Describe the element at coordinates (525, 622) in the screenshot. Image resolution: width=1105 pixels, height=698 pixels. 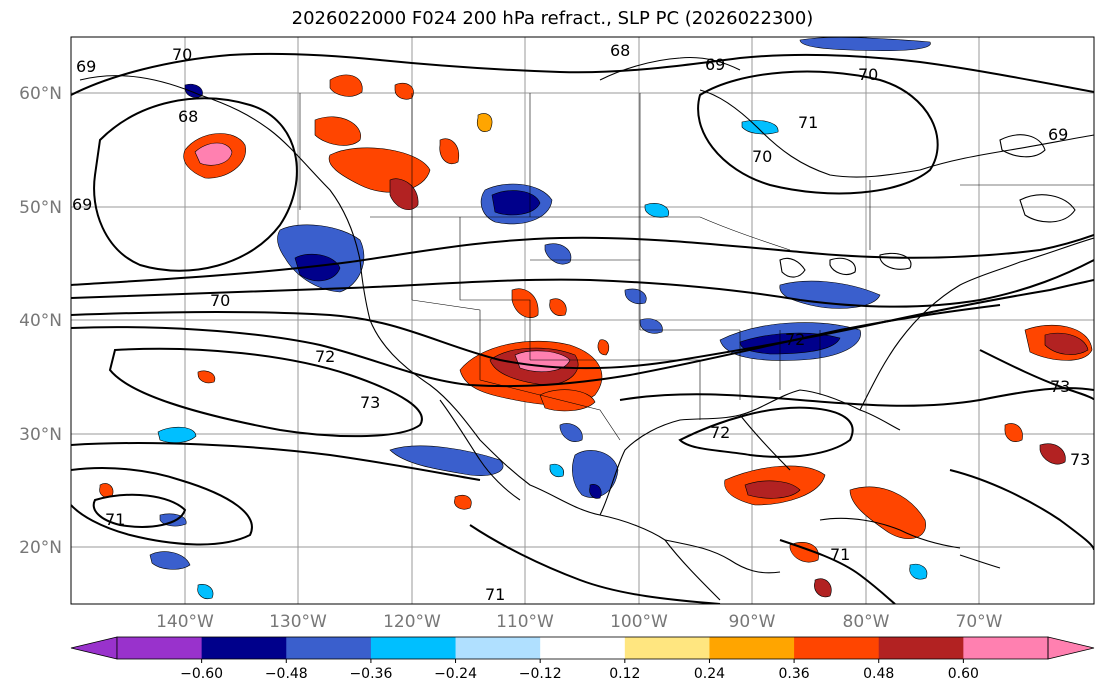
I see `lon-label-110w: 110°W` at that location.